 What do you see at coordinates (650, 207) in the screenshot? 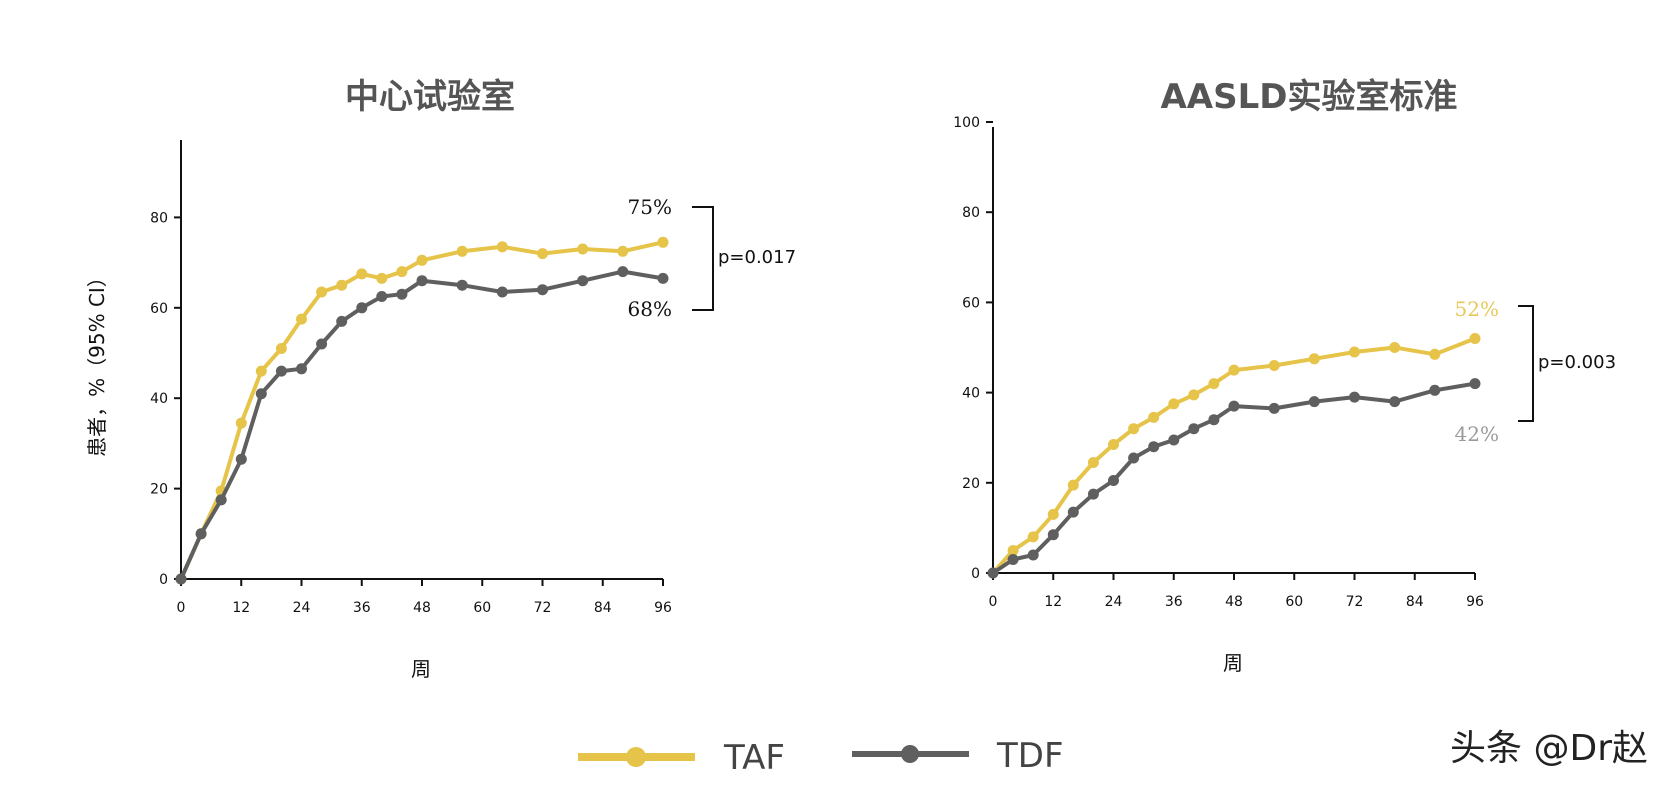
I see `left-top-value-label: 75%` at bounding box center [650, 207].